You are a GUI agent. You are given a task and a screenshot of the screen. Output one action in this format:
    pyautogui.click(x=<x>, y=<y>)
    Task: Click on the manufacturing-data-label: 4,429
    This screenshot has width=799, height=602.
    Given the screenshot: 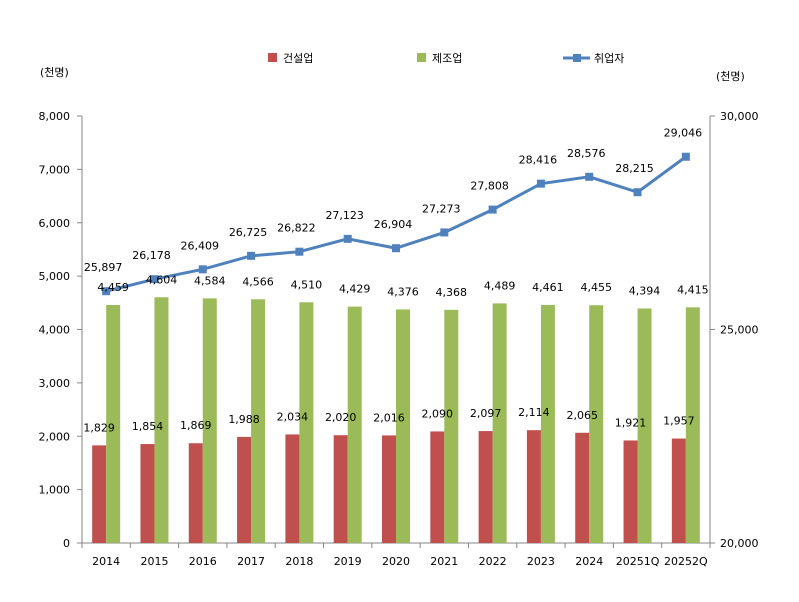 What is the action you would take?
    pyautogui.click(x=355, y=289)
    